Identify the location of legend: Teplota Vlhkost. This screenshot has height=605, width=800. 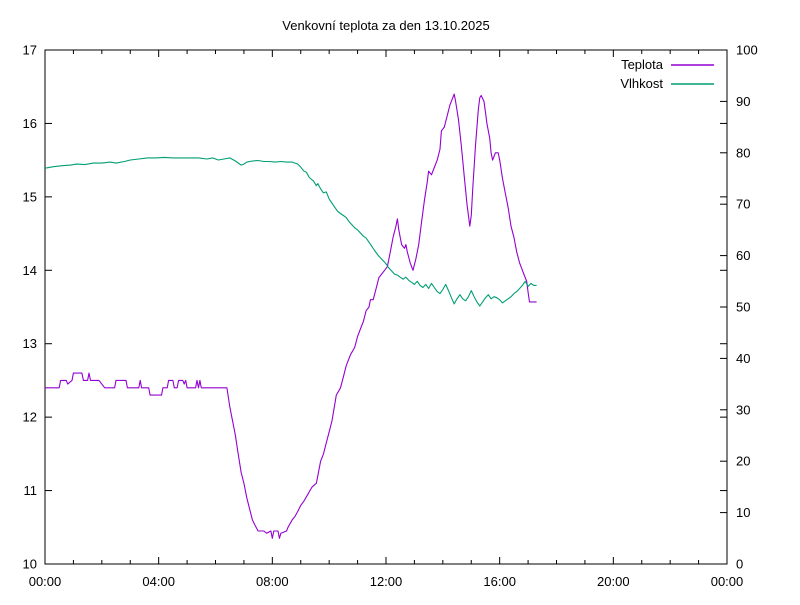
(667, 74).